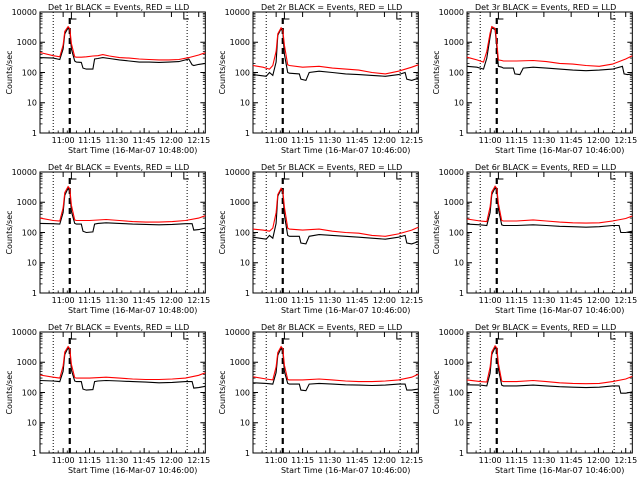  Describe the element at coordinates (545, 167) in the screenshot. I see `chart-title: Det 6r BLACK = Events, RED = LLD` at that location.